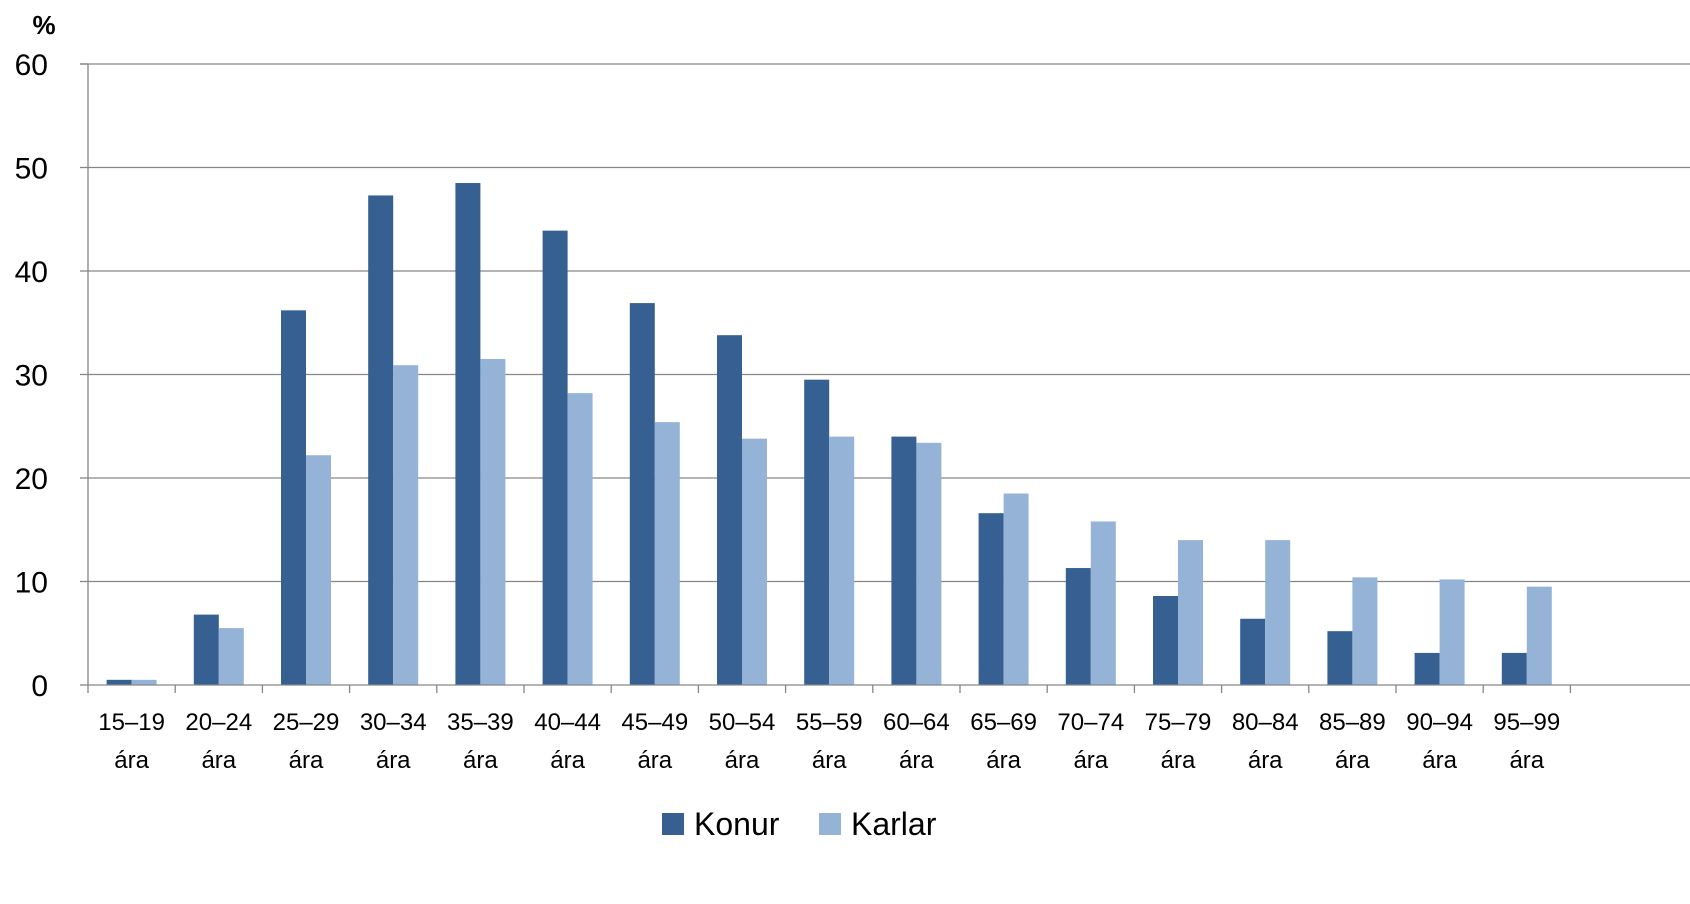  What do you see at coordinates (1352, 722) in the screenshot?
I see `x-tick-label: 85–89` at bounding box center [1352, 722].